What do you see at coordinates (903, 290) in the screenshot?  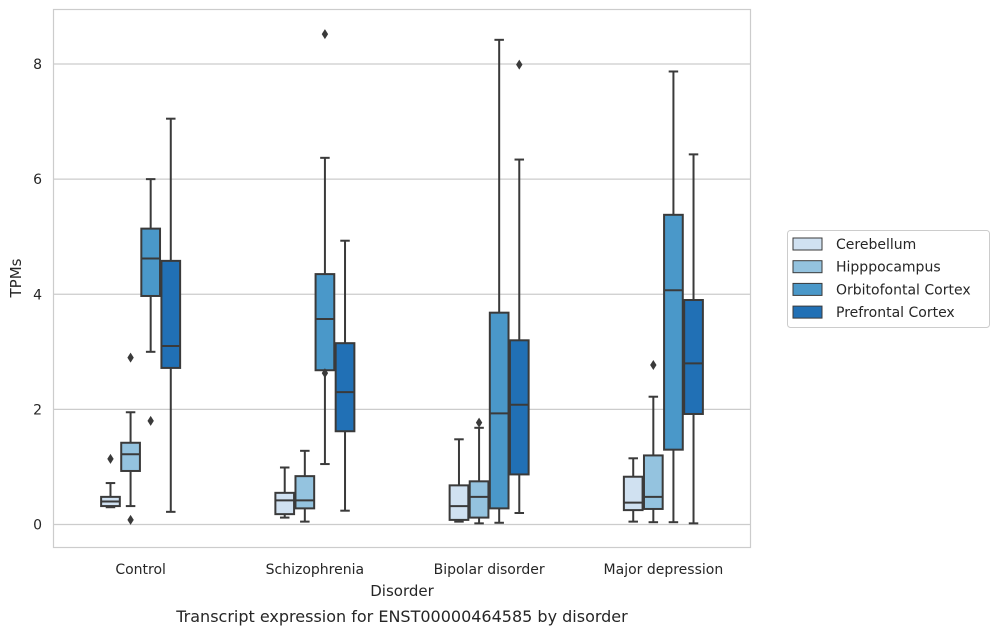 I see `legend-label: Orbitofontal Cortex` at bounding box center [903, 290].